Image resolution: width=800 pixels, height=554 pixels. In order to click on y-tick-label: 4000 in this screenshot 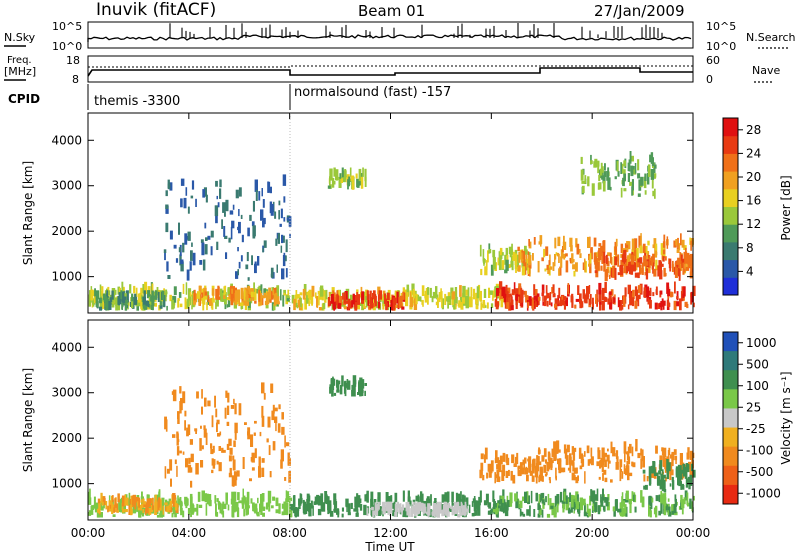, I will do `click(66, 347)`.